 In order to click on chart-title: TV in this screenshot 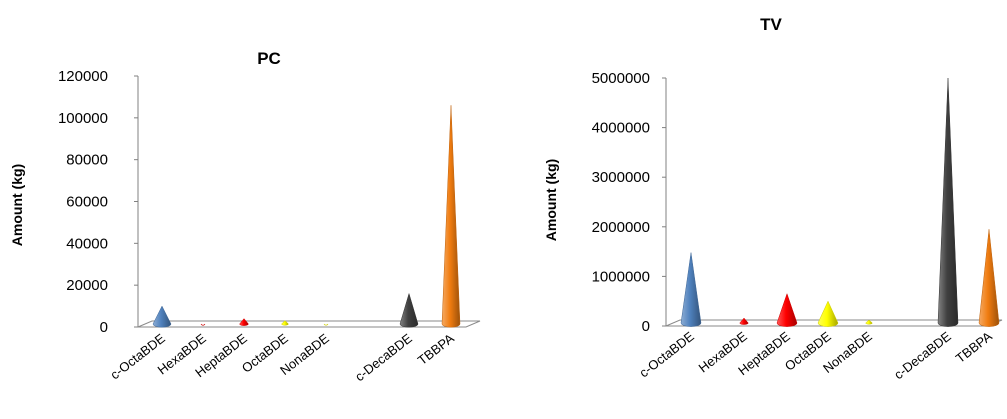, I will do `click(771, 24)`.